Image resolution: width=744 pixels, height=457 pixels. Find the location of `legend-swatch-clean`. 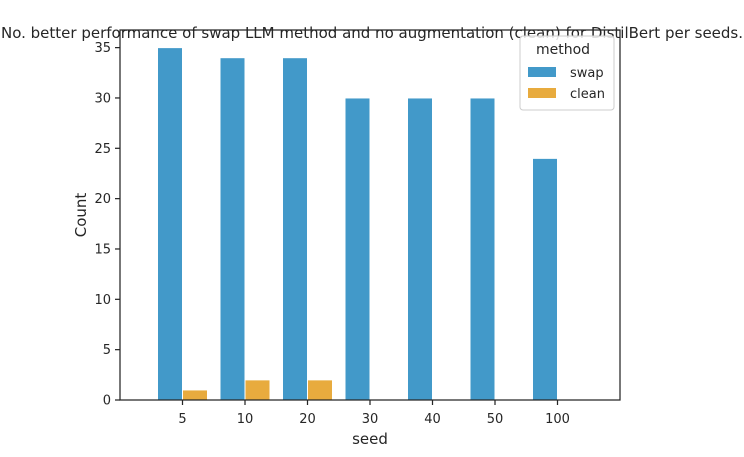

legend-swatch-clean is located at coordinates (542, 93).